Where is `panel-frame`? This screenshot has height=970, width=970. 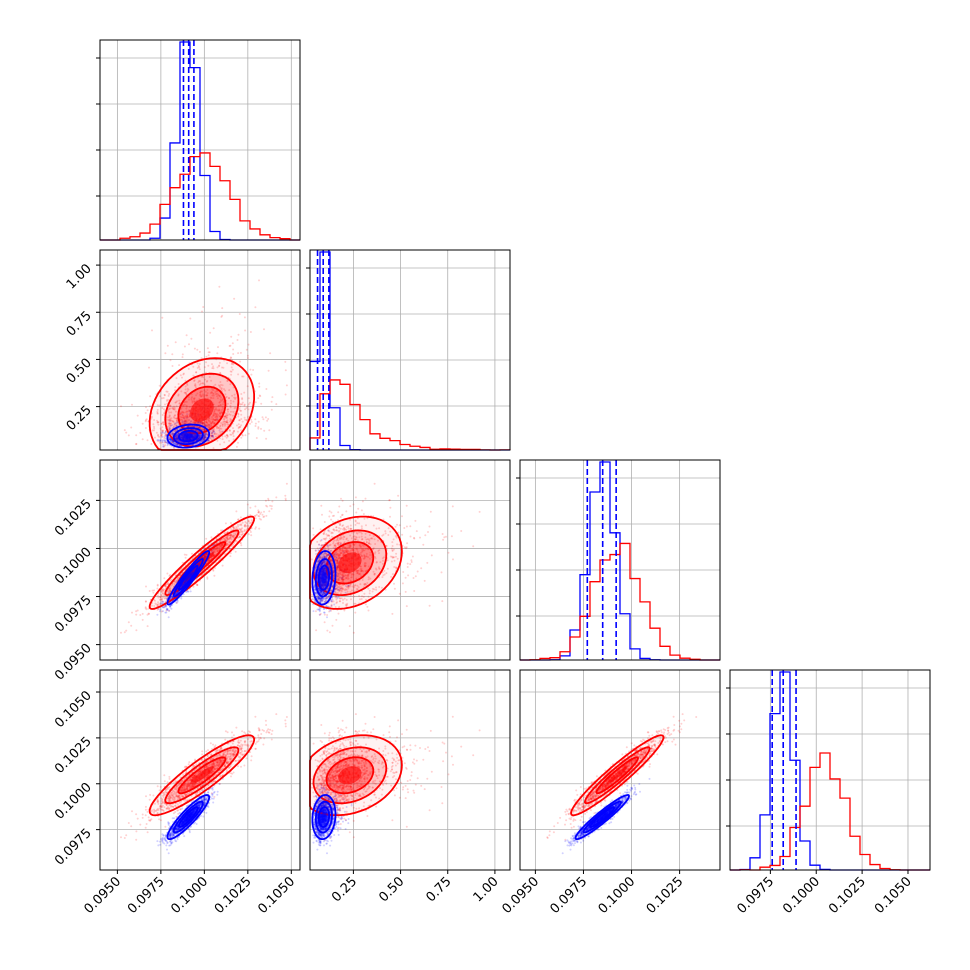 panel-frame is located at coordinates (830, 770).